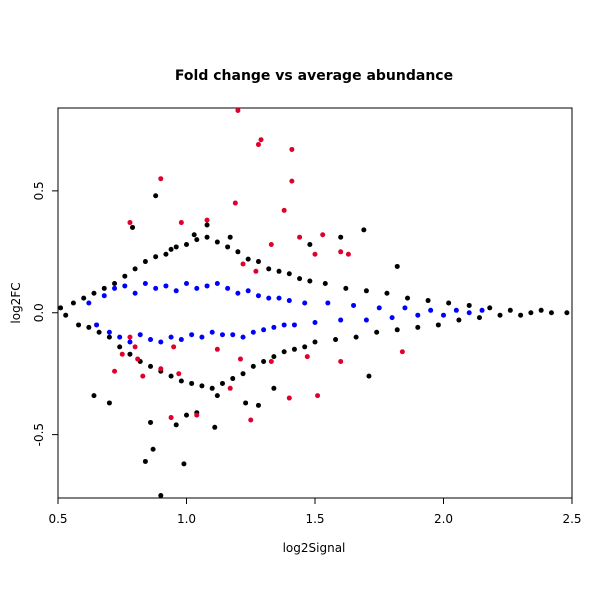  Describe the element at coordinates (314, 548) in the screenshot. I see `x-axis-label: log2Signal` at that location.